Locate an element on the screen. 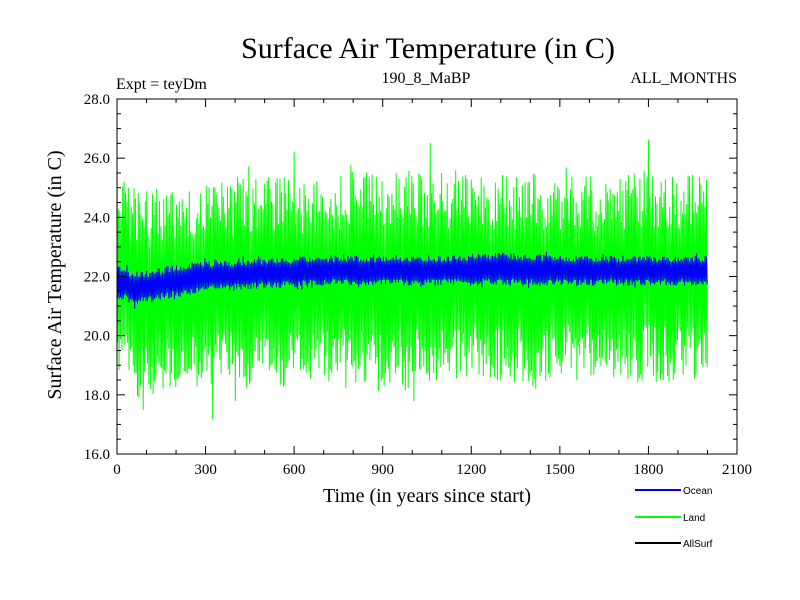  y-axis-label: Surface Air Temperature (in C) is located at coordinates (55, 274).